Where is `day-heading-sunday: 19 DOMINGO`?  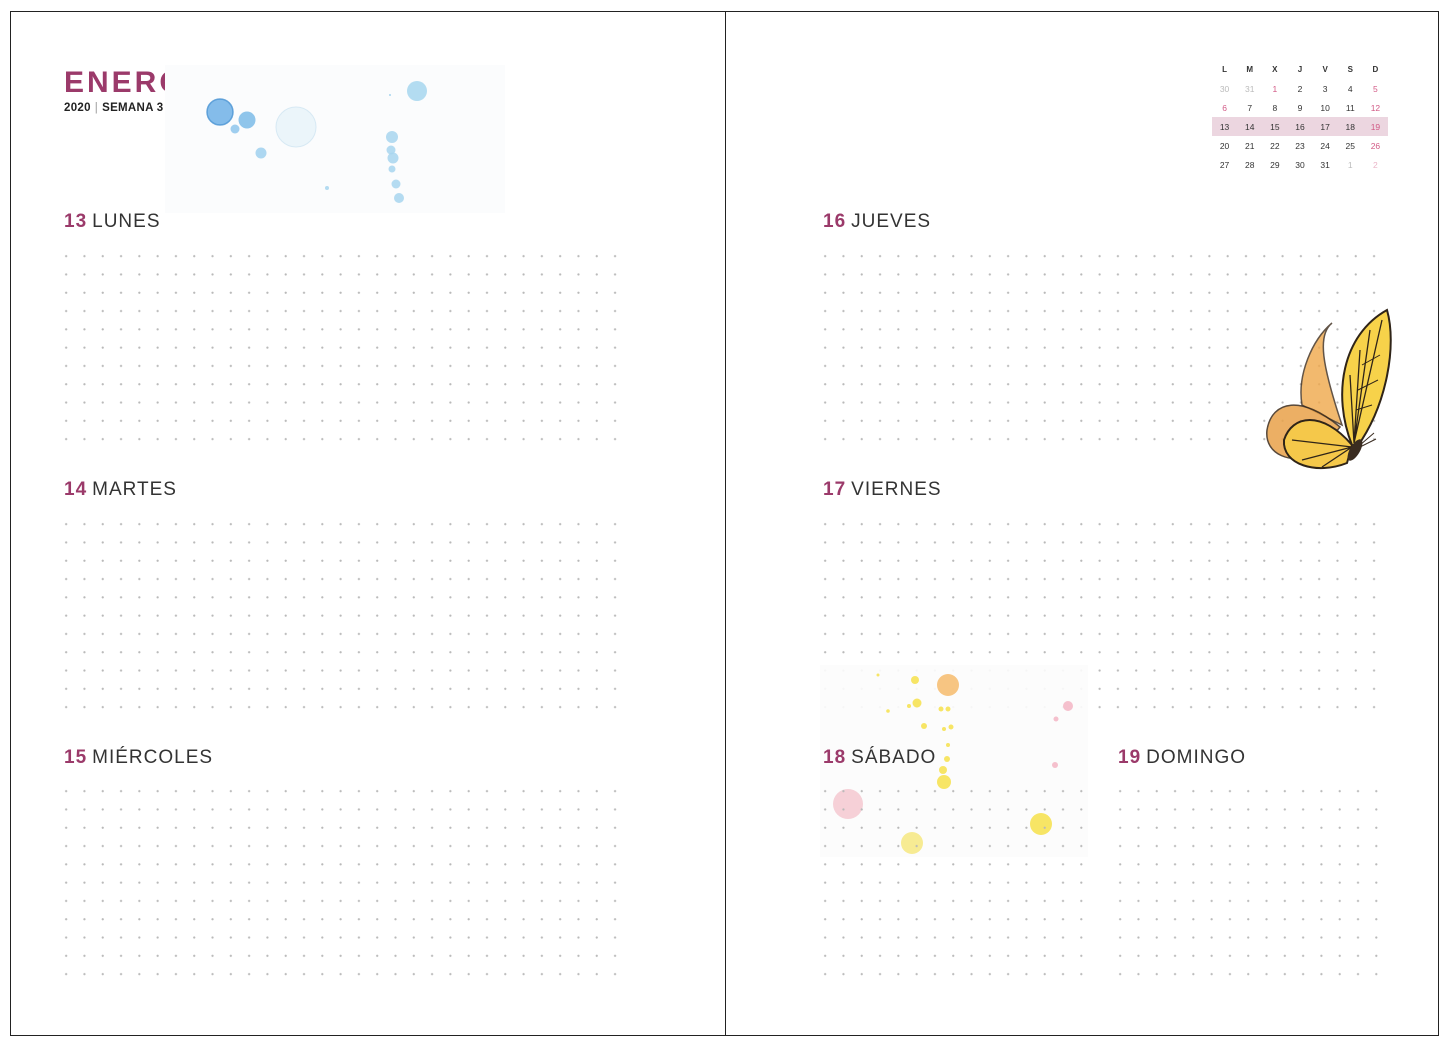 day-heading-sunday: 19 DOMINGO is located at coordinates (1182, 758).